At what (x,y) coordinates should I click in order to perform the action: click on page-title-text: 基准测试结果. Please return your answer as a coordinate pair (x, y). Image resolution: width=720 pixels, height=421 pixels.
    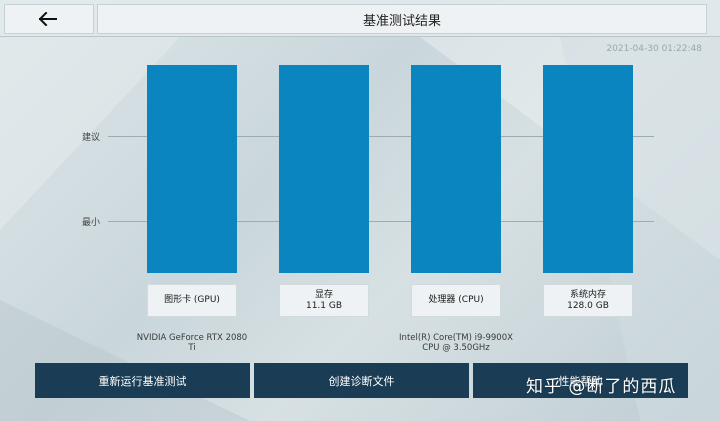
    Looking at the image, I should click on (401, 21).